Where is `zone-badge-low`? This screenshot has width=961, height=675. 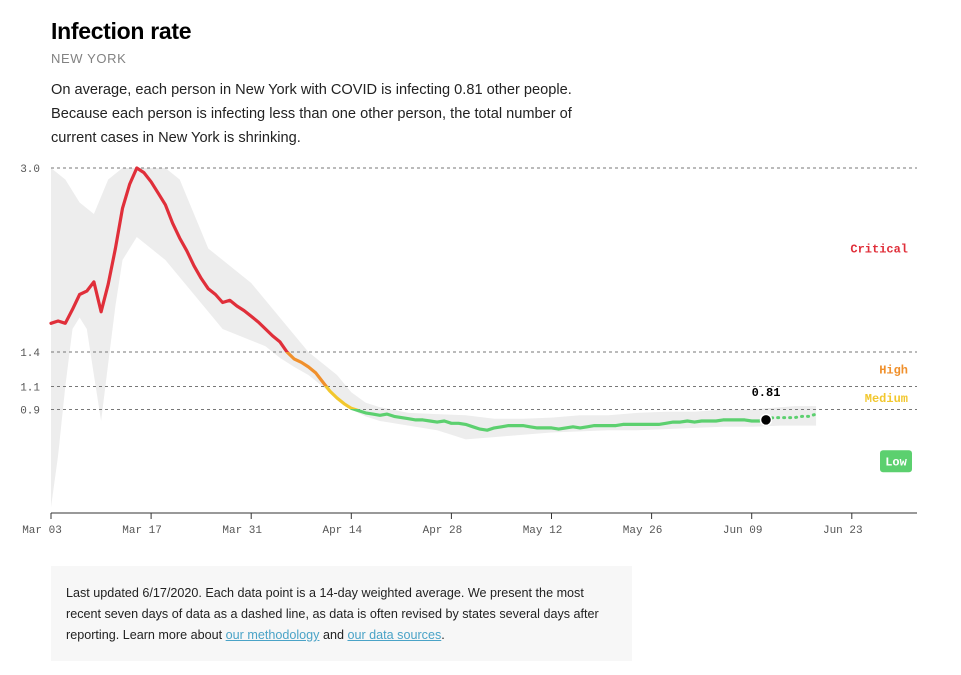
zone-badge-low is located at coordinates (896, 461).